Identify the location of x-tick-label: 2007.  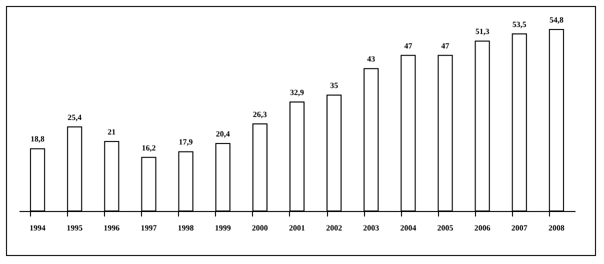
(519, 228).